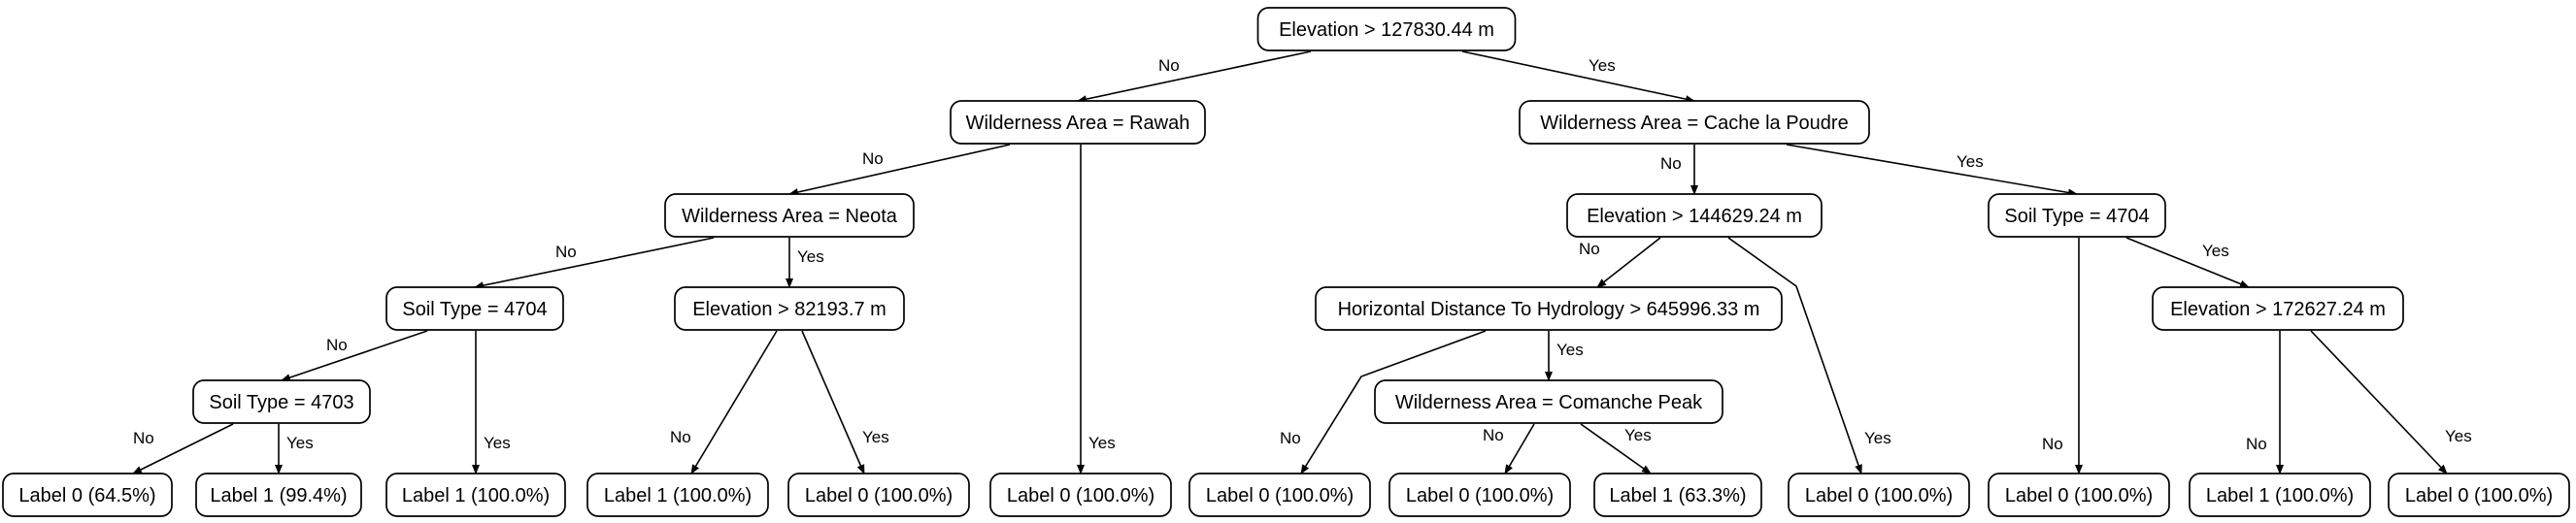  I want to click on decision-node-comanche: Wilderness Area = Comanche Peak, so click(1548, 401).